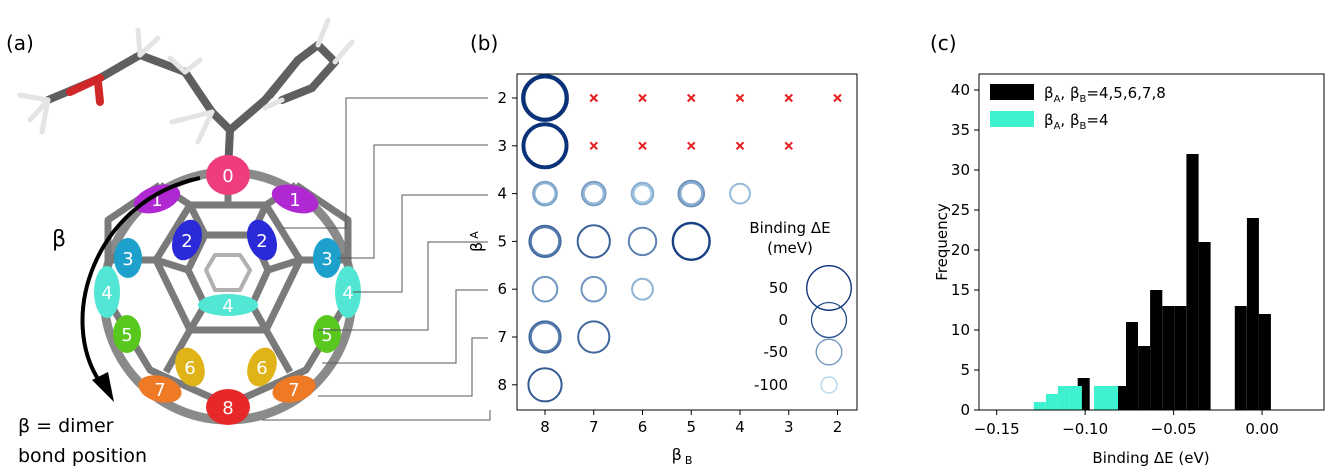  I want to click on cross-a3-b4, so click(740, 146).